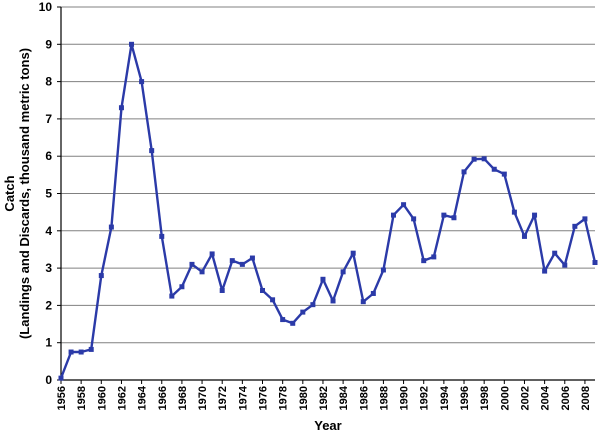  What do you see at coordinates (514, 212) in the screenshot?
I see `data-point-2001` at bounding box center [514, 212].